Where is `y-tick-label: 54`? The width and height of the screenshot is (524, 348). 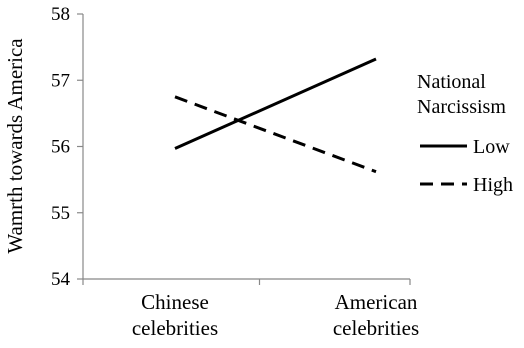
y-tick-label: 54 is located at coordinates (61, 279).